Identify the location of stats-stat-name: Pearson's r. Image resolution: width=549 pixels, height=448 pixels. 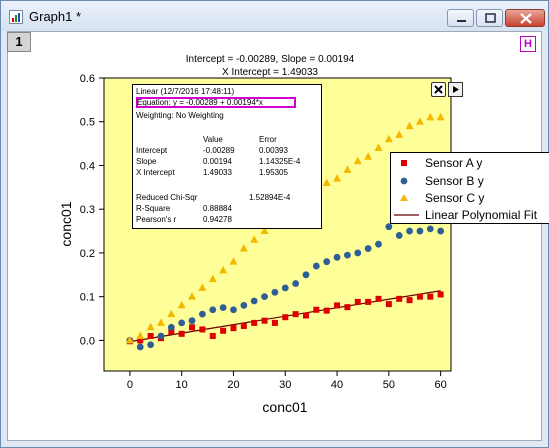
(156, 219).